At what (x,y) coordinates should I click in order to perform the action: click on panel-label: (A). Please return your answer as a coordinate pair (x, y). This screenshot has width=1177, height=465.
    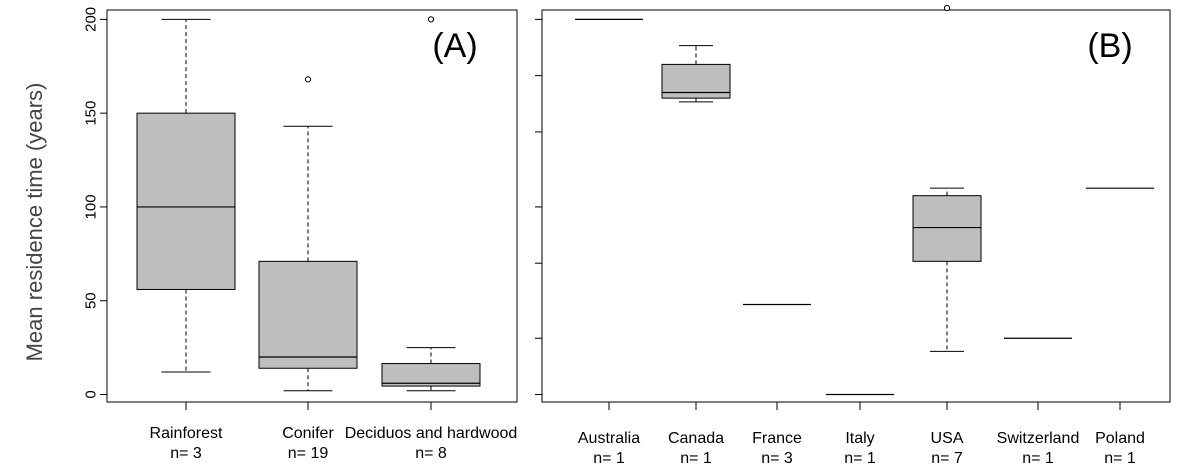
    Looking at the image, I should click on (454, 46).